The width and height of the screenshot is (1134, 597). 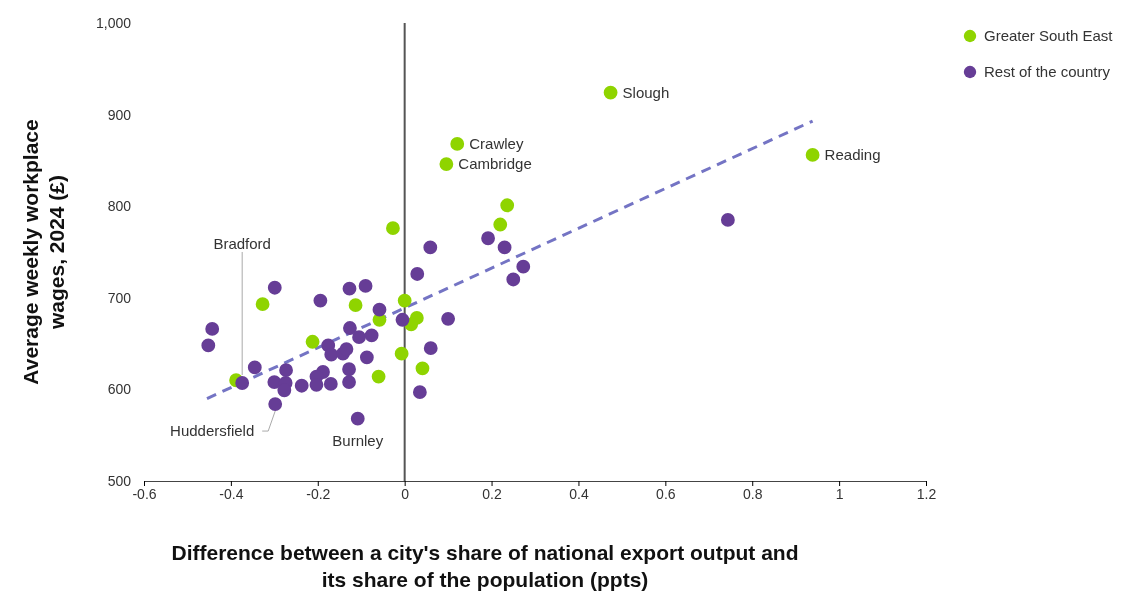 What do you see at coordinates (113, 22) in the screenshot?
I see `y-tick-label: 1,000` at bounding box center [113, 22].